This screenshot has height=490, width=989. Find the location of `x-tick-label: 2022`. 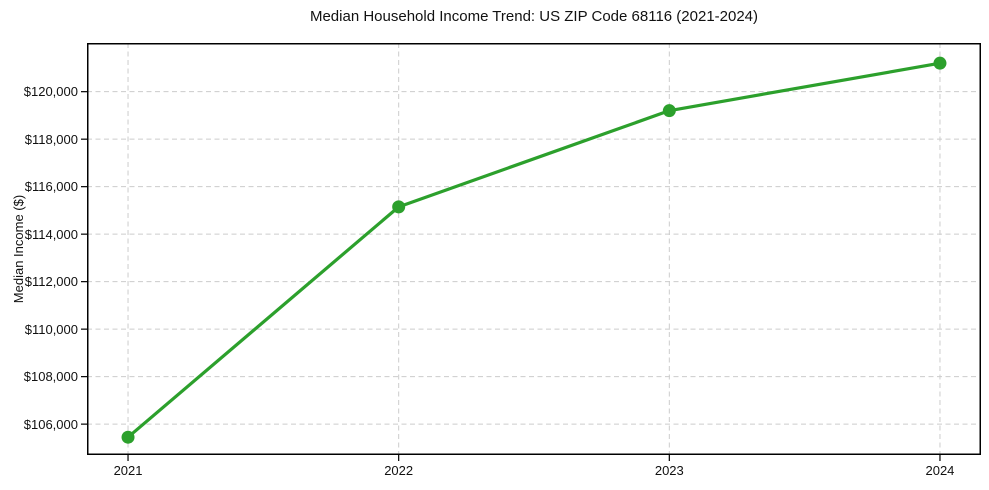

x-tick-label: 2022 is located at coordinates (399, 470).